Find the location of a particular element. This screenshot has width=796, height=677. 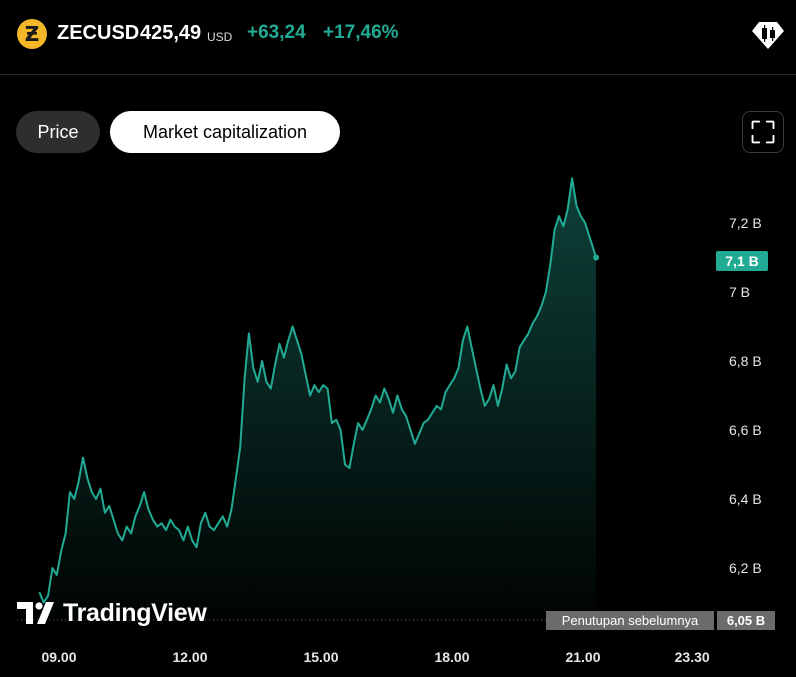

zcash-coin-icon: Ƶ is located at coordinates (32, 34).